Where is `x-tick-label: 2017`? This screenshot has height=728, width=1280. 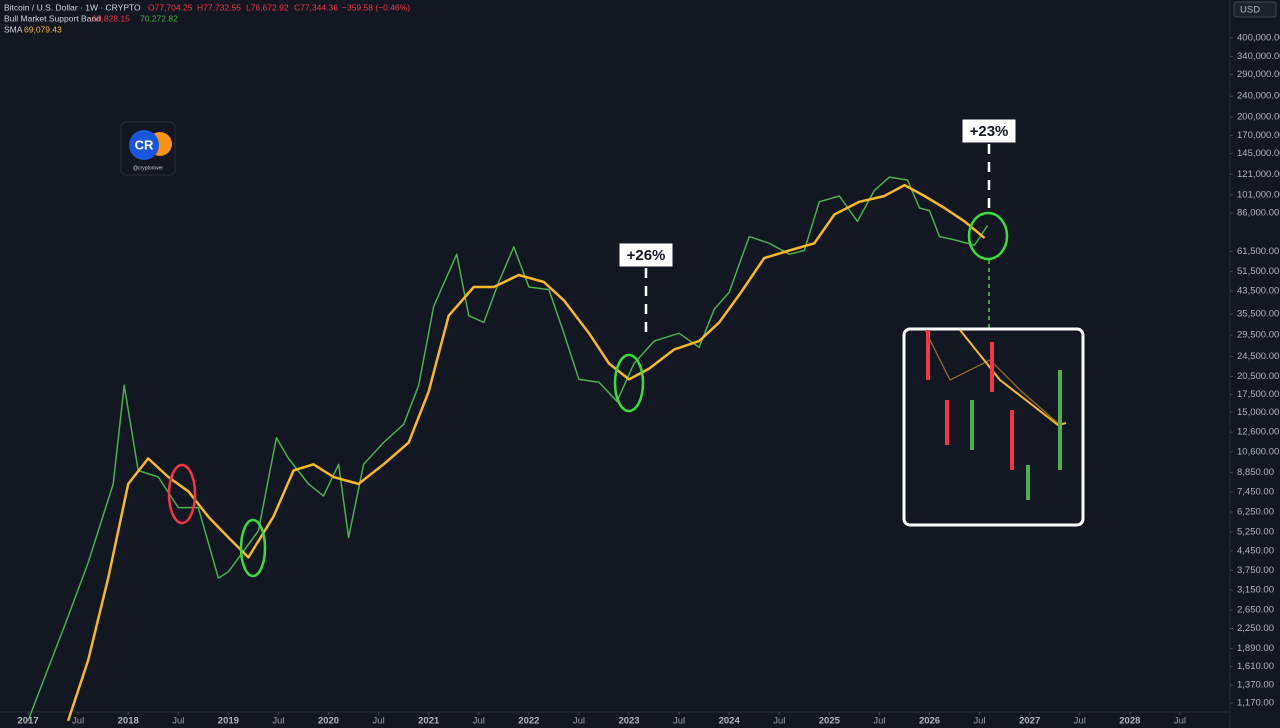
x-tick-label: 2017 is located at coordinates (27, 721).